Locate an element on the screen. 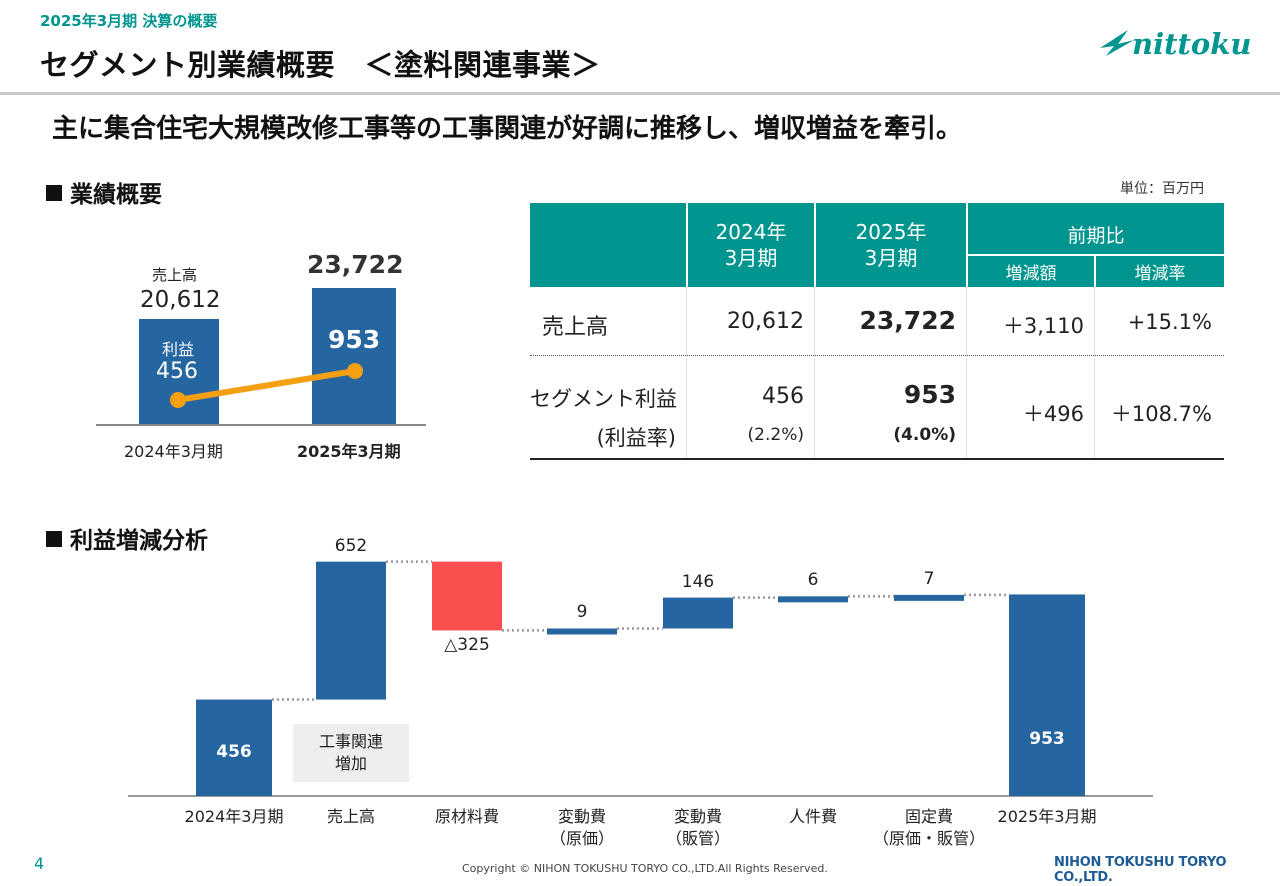  row-profit-diff: ＋496 is located at coordinates (1053, 414).